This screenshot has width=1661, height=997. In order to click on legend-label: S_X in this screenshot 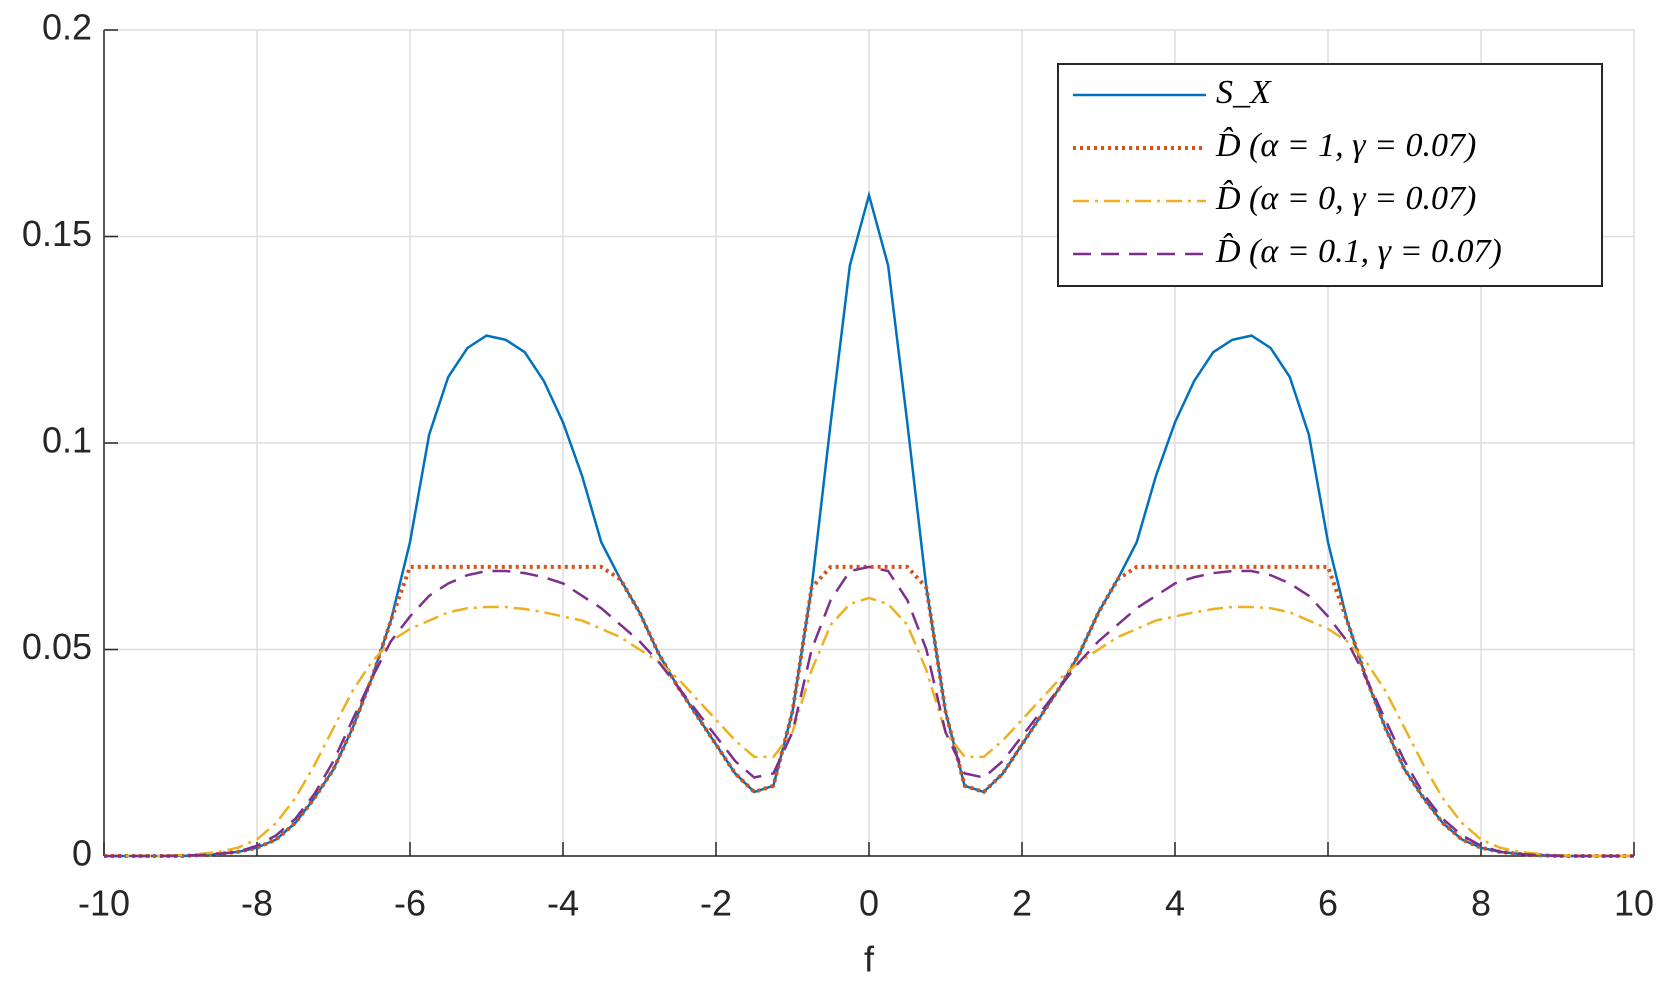, I will do `click(1244, 92)`.